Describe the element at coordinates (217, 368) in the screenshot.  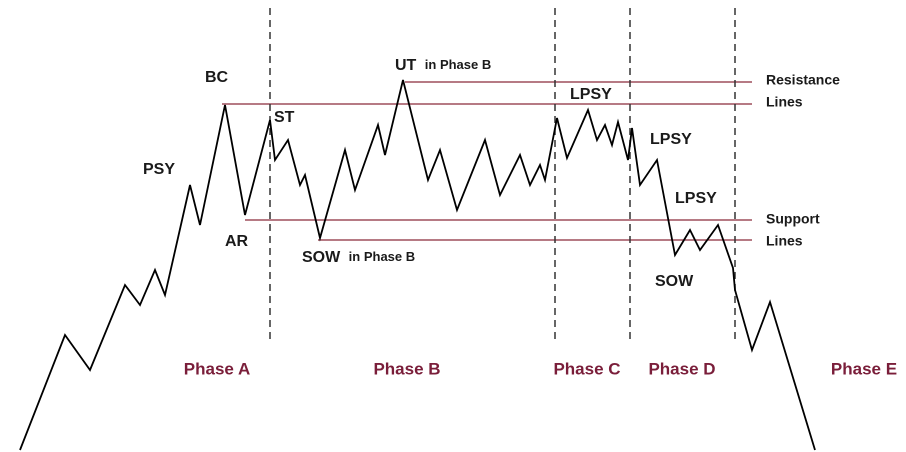
I see `phase-label: Phase A` at that location.